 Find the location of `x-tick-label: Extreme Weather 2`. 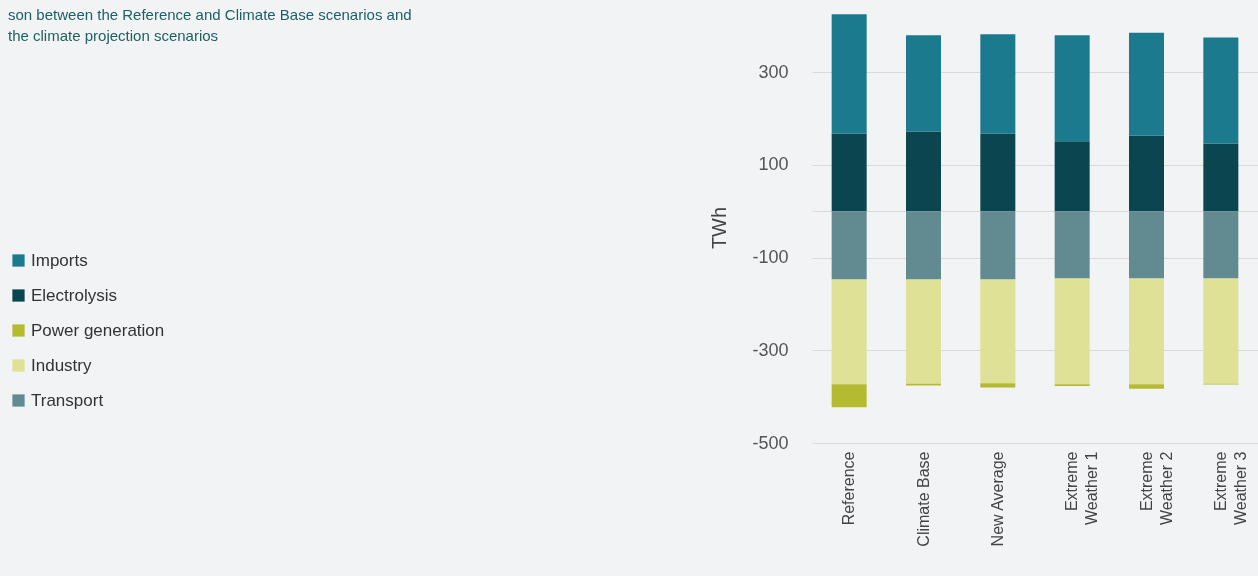

x-tick-label: Extreme Weather 2 is located at coordinates (1156, 488).